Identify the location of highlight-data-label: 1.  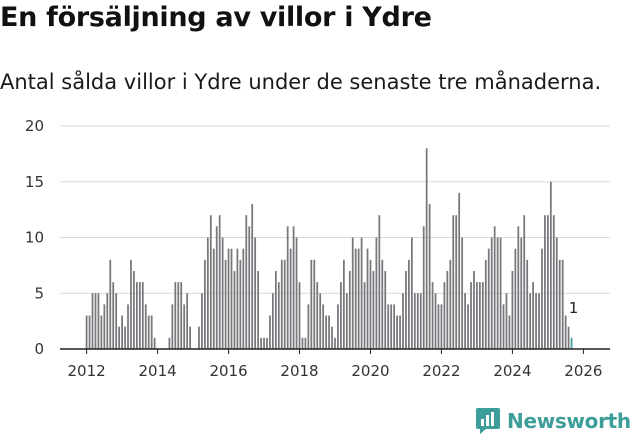
(574, 308).